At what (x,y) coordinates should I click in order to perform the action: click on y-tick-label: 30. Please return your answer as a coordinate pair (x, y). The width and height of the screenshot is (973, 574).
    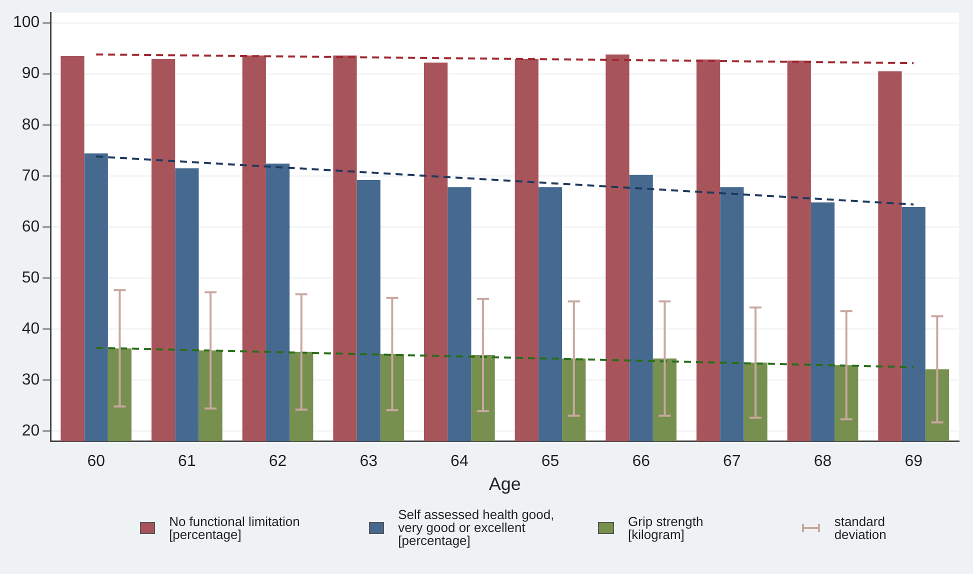
    Looking at the image, I should click on (31, 379).